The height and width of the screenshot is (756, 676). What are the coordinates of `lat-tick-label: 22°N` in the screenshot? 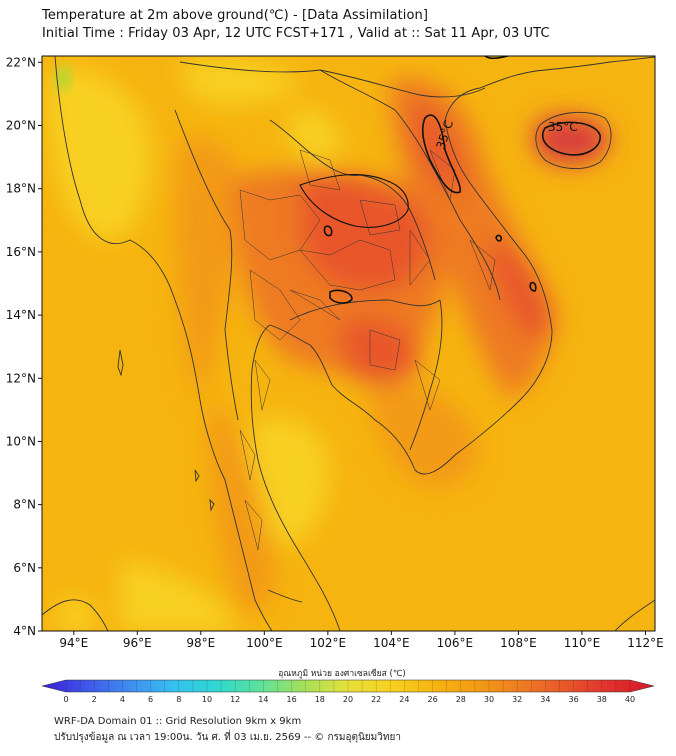 It's located at (21, 62).